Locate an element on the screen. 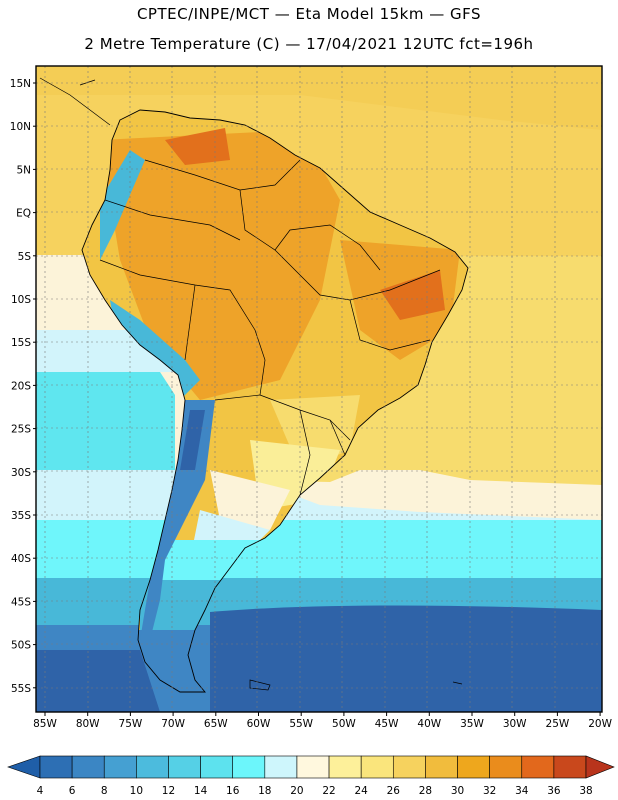  lat-label: 5N is located at coordinates (23, 170).